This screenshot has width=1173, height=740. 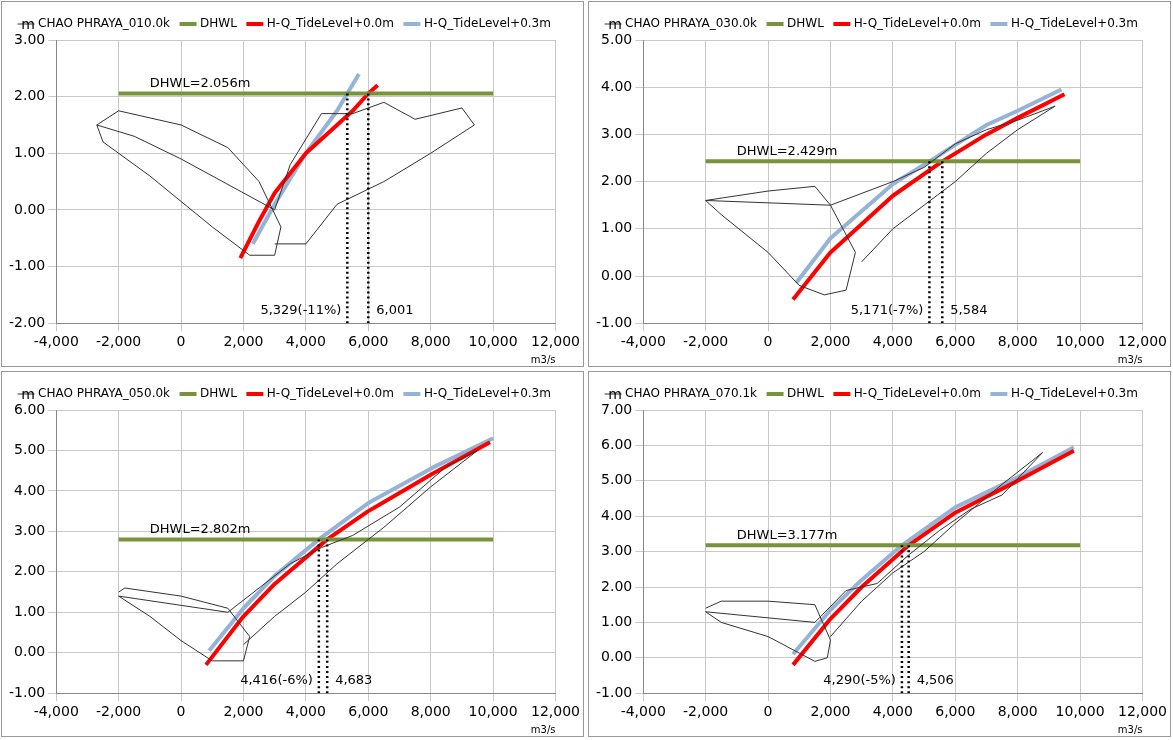 I want to click on annotation: DHWL=2.429m, so click(x=787, y=151).